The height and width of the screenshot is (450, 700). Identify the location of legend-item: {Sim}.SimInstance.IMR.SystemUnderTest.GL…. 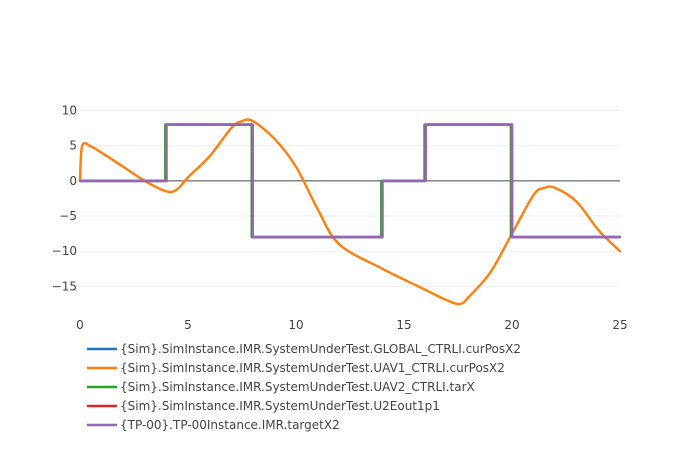
(304, 349).